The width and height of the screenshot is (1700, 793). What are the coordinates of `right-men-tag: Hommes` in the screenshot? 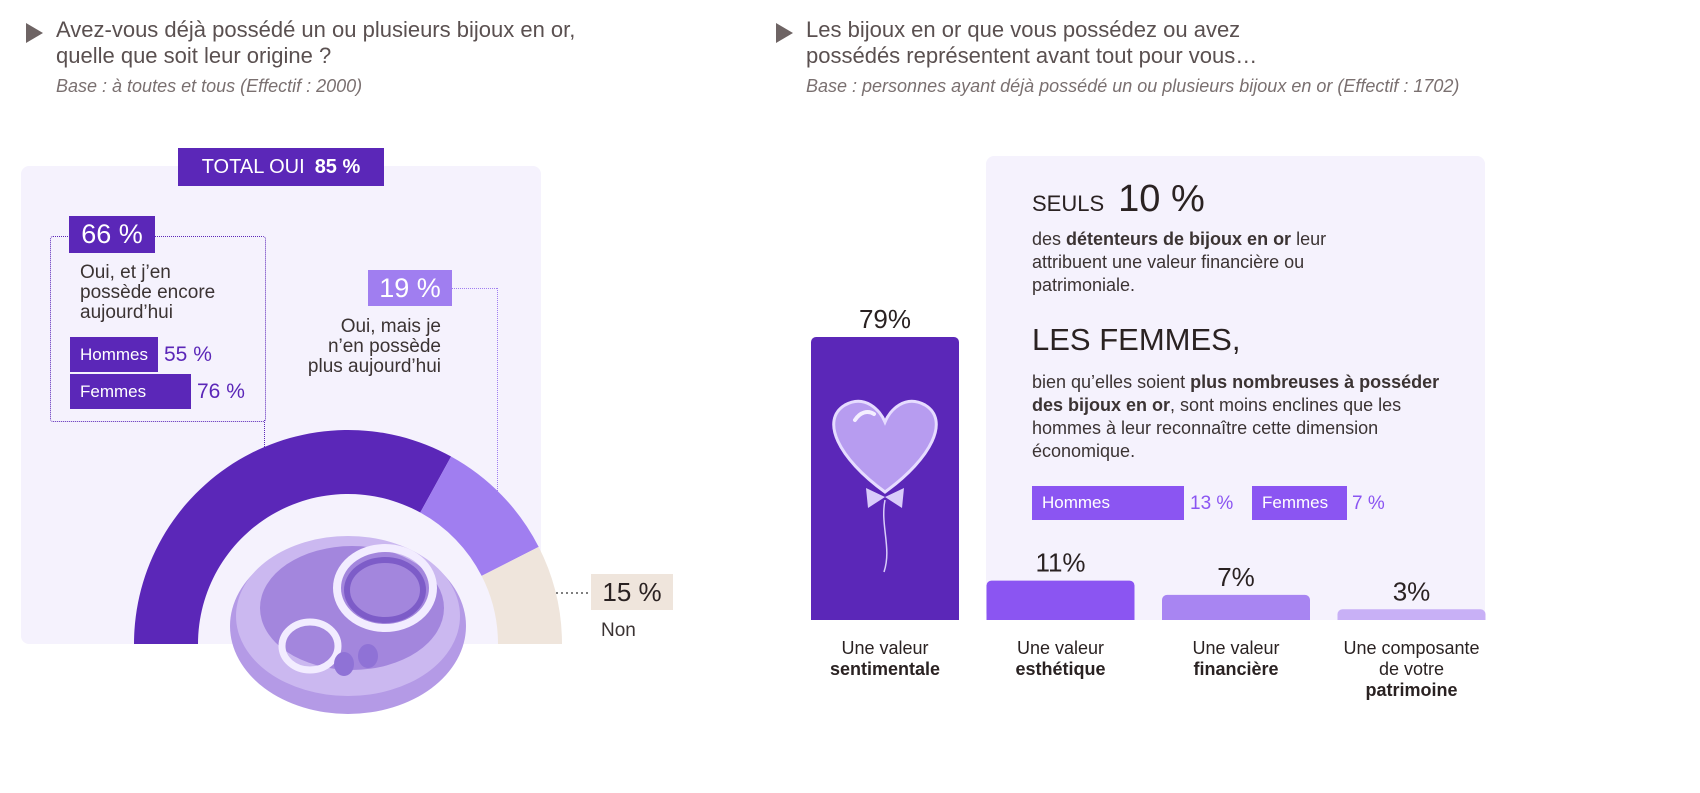 It's located at (1108, 503).